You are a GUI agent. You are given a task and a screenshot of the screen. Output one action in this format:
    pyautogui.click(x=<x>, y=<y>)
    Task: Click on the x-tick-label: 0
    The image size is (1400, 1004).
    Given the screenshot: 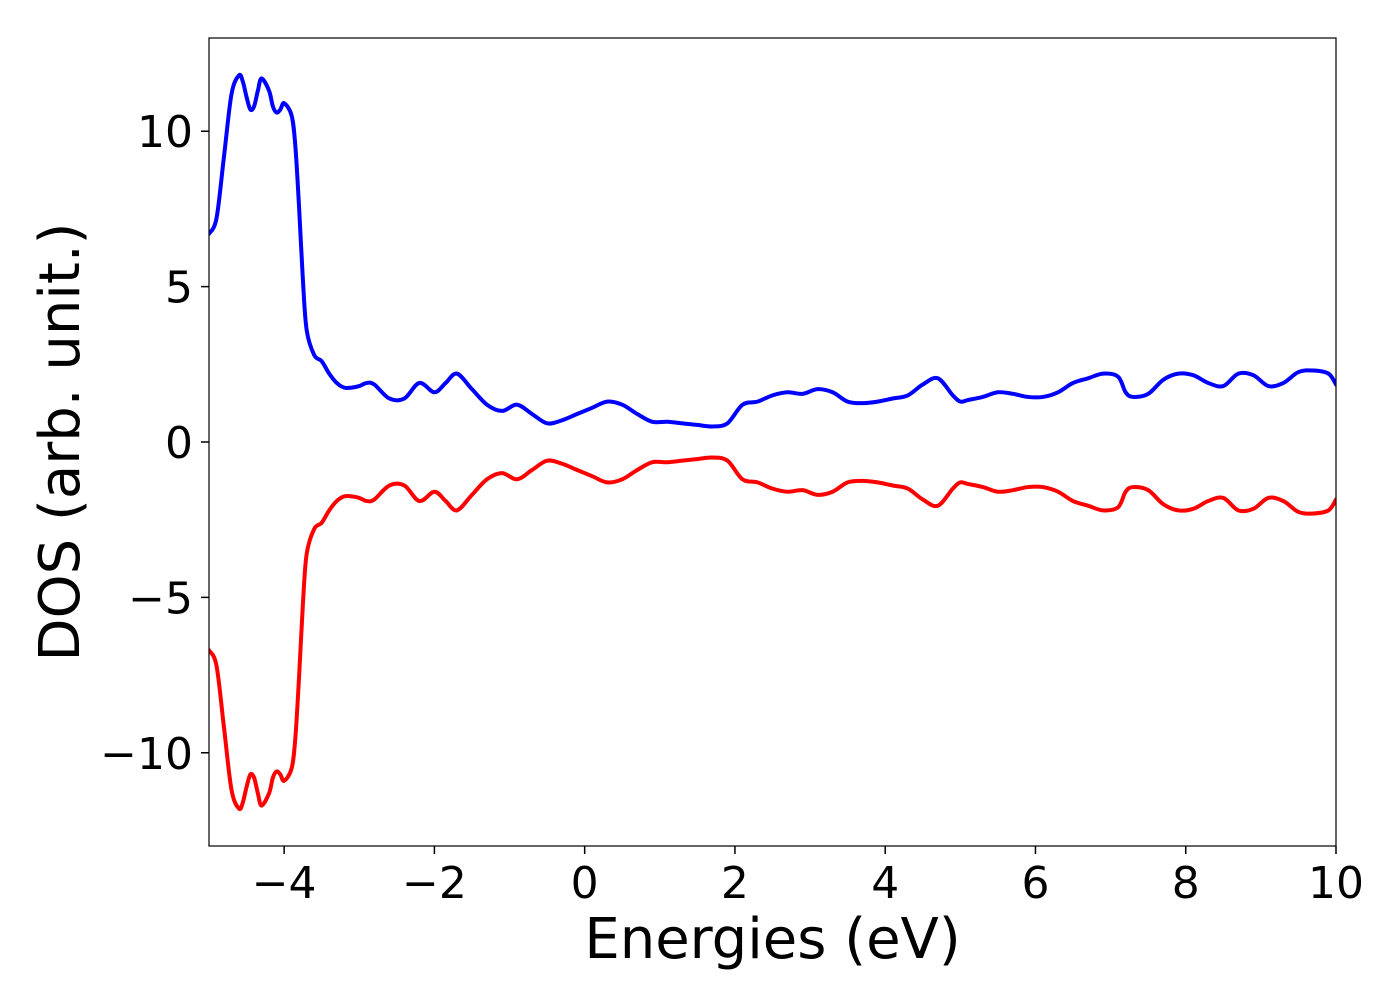 What is the action you would take?
    pyautogui.click(x=585, y=883)
    